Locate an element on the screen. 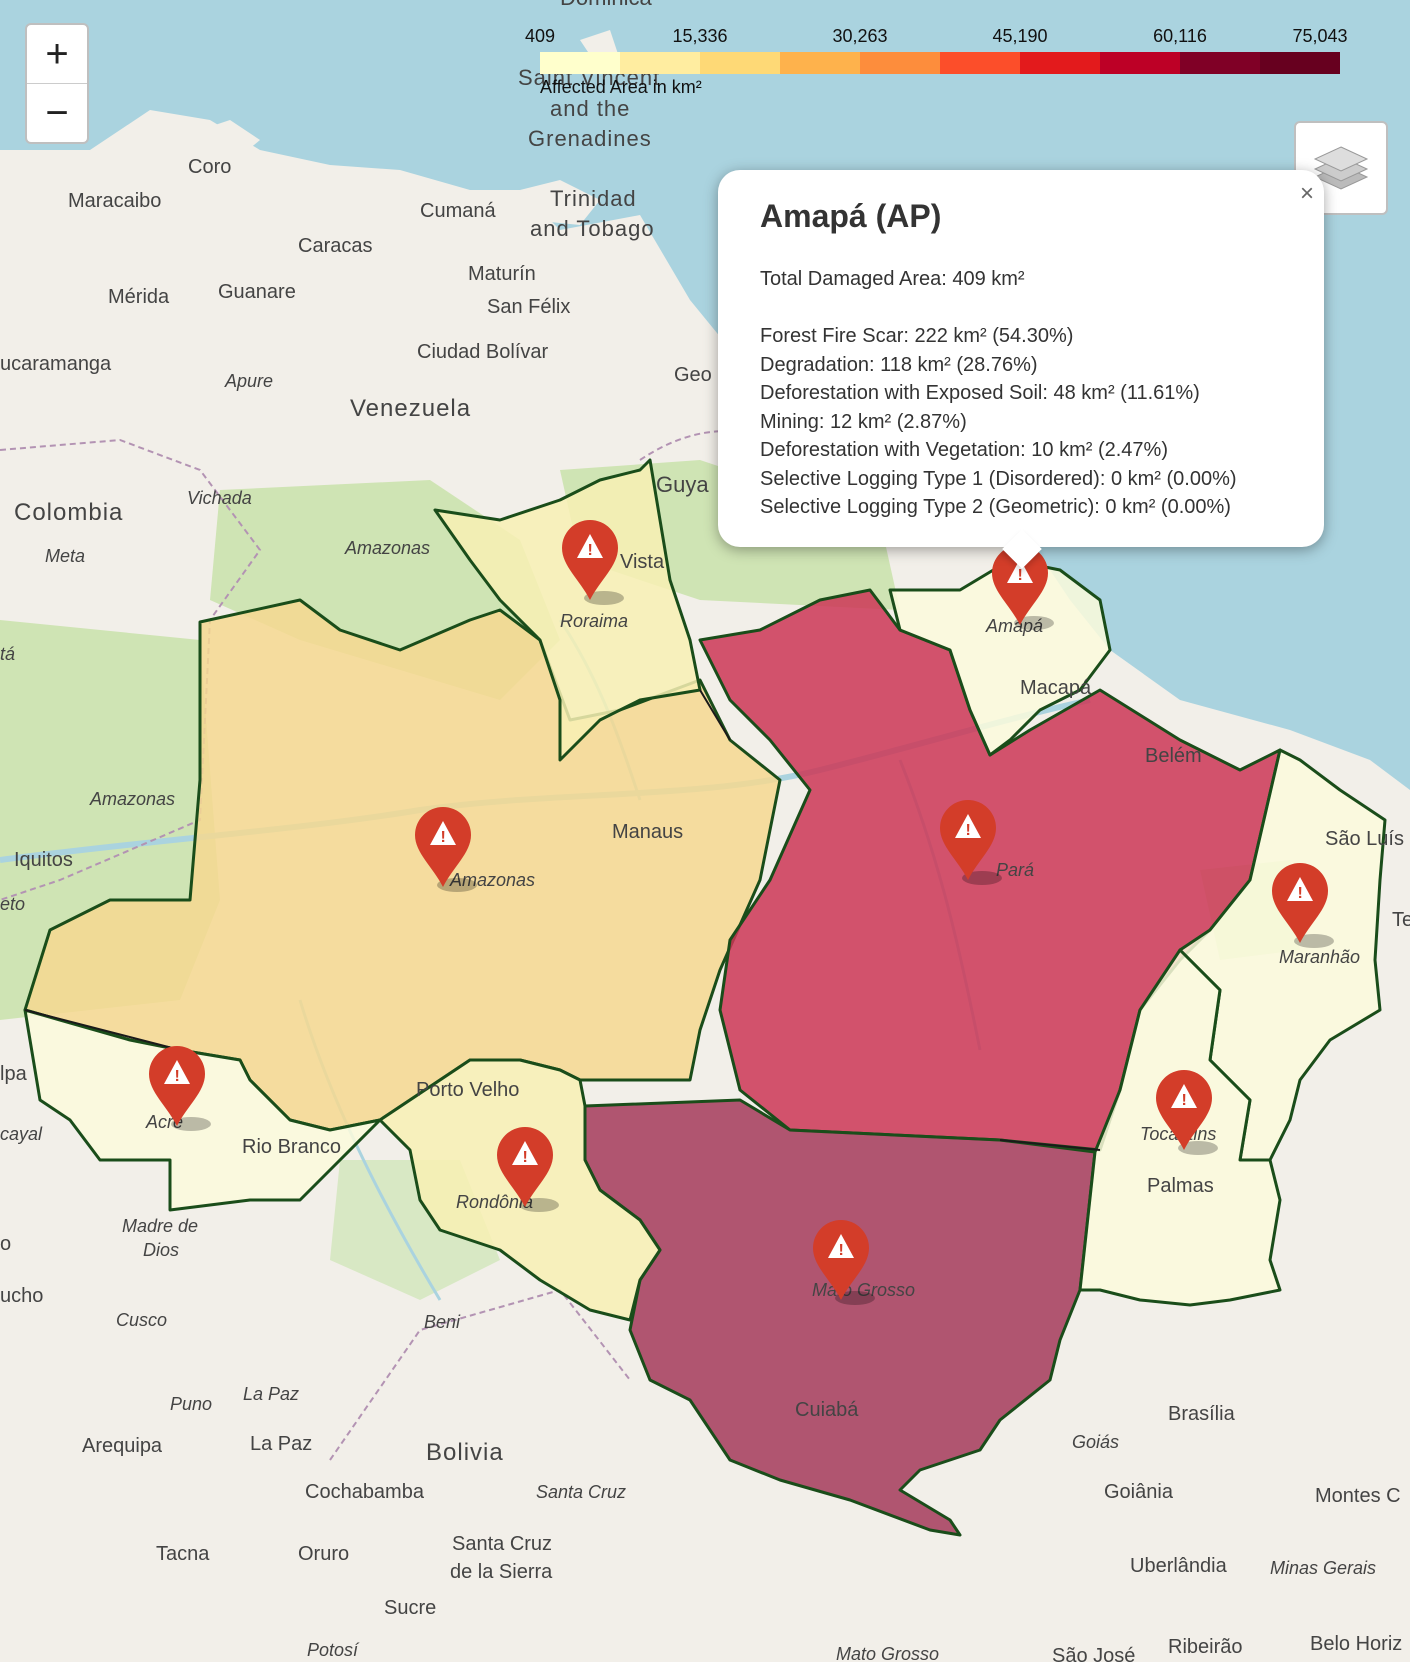 The height and width of the screenshot is (1662, 1410). city-label: Geo is located at coordinates (693, 375).